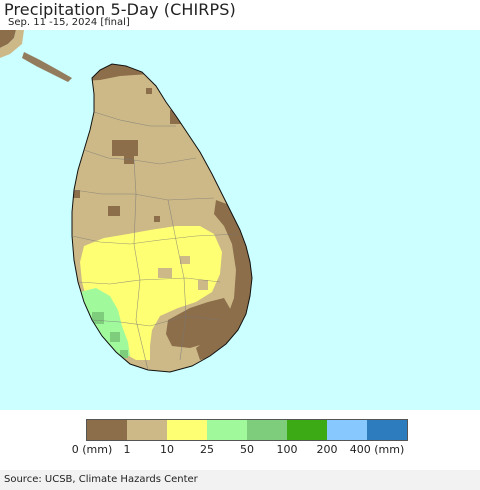 The height and width of the screenshot is (490, 480). I want to click on legend-label: 400 (mm), so click(377, 449).